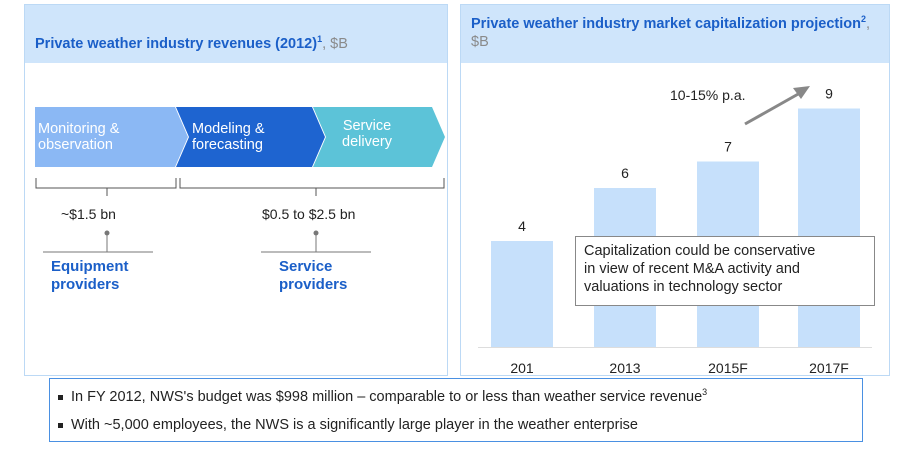 The height and width of the screenshot is (451, 908). What do you see at coordinates (90, 275) in the screenshot?
I see `equipment-providers-label: Equipment providers` at bounding box center [90, 275].